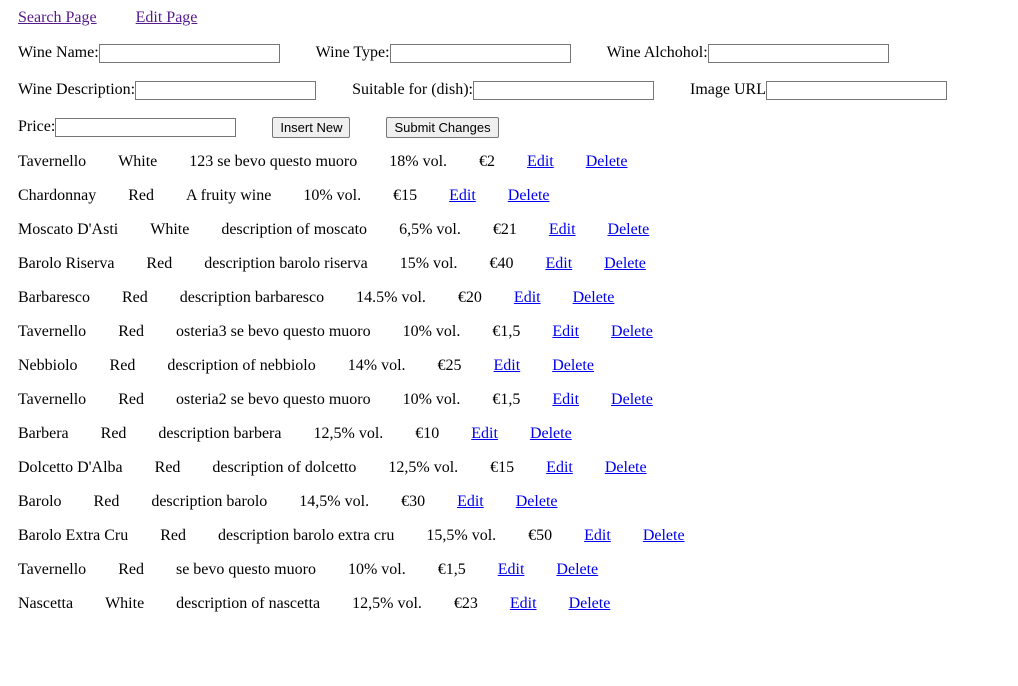 The height and width of the screenshot is (686, 1018). Describe the element at coordinates (334, 501) in the screenshot. I see `wine-alcohol: 14,5% vol.` at that location.